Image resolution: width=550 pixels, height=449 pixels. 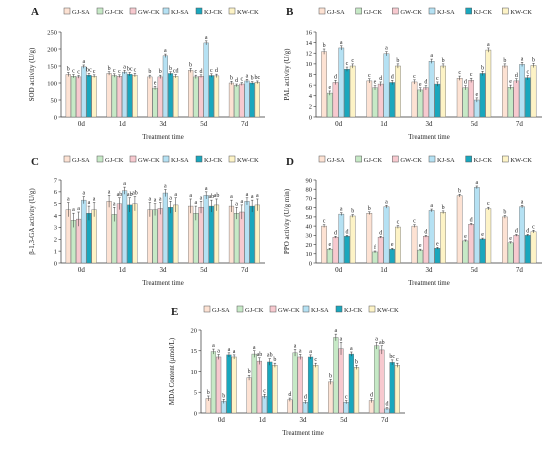 I want to click on panel-d-data-label: f, so click(x=375, y=247).